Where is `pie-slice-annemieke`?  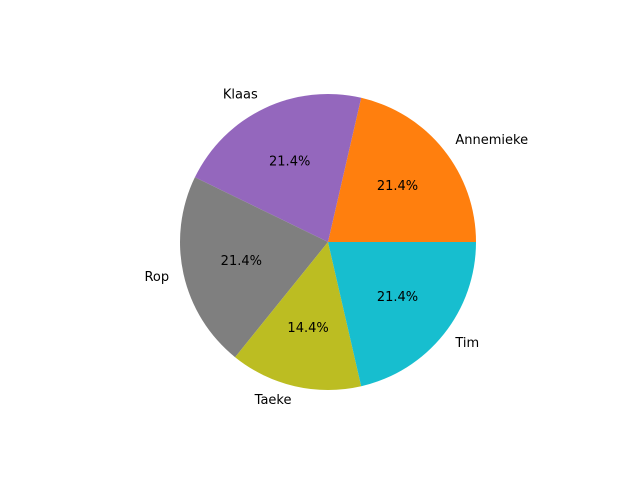 pie-slice-annemieke is located at coordinates (402, 169).